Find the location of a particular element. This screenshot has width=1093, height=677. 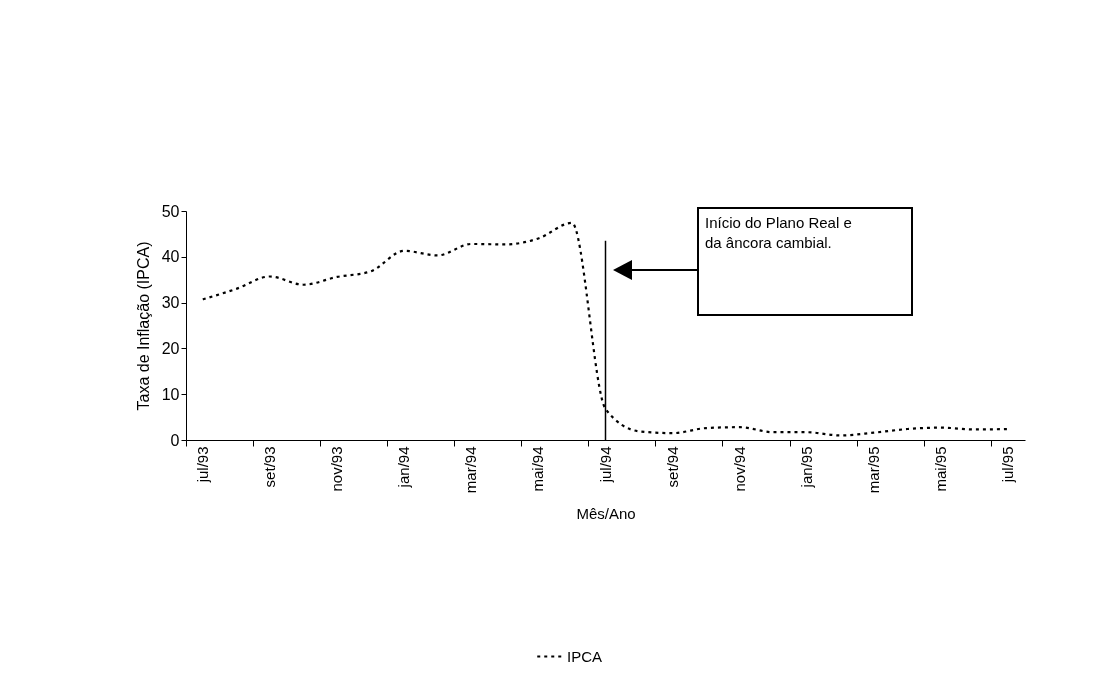

x-tick-label: set/94 is located at coordinates (672, 467).